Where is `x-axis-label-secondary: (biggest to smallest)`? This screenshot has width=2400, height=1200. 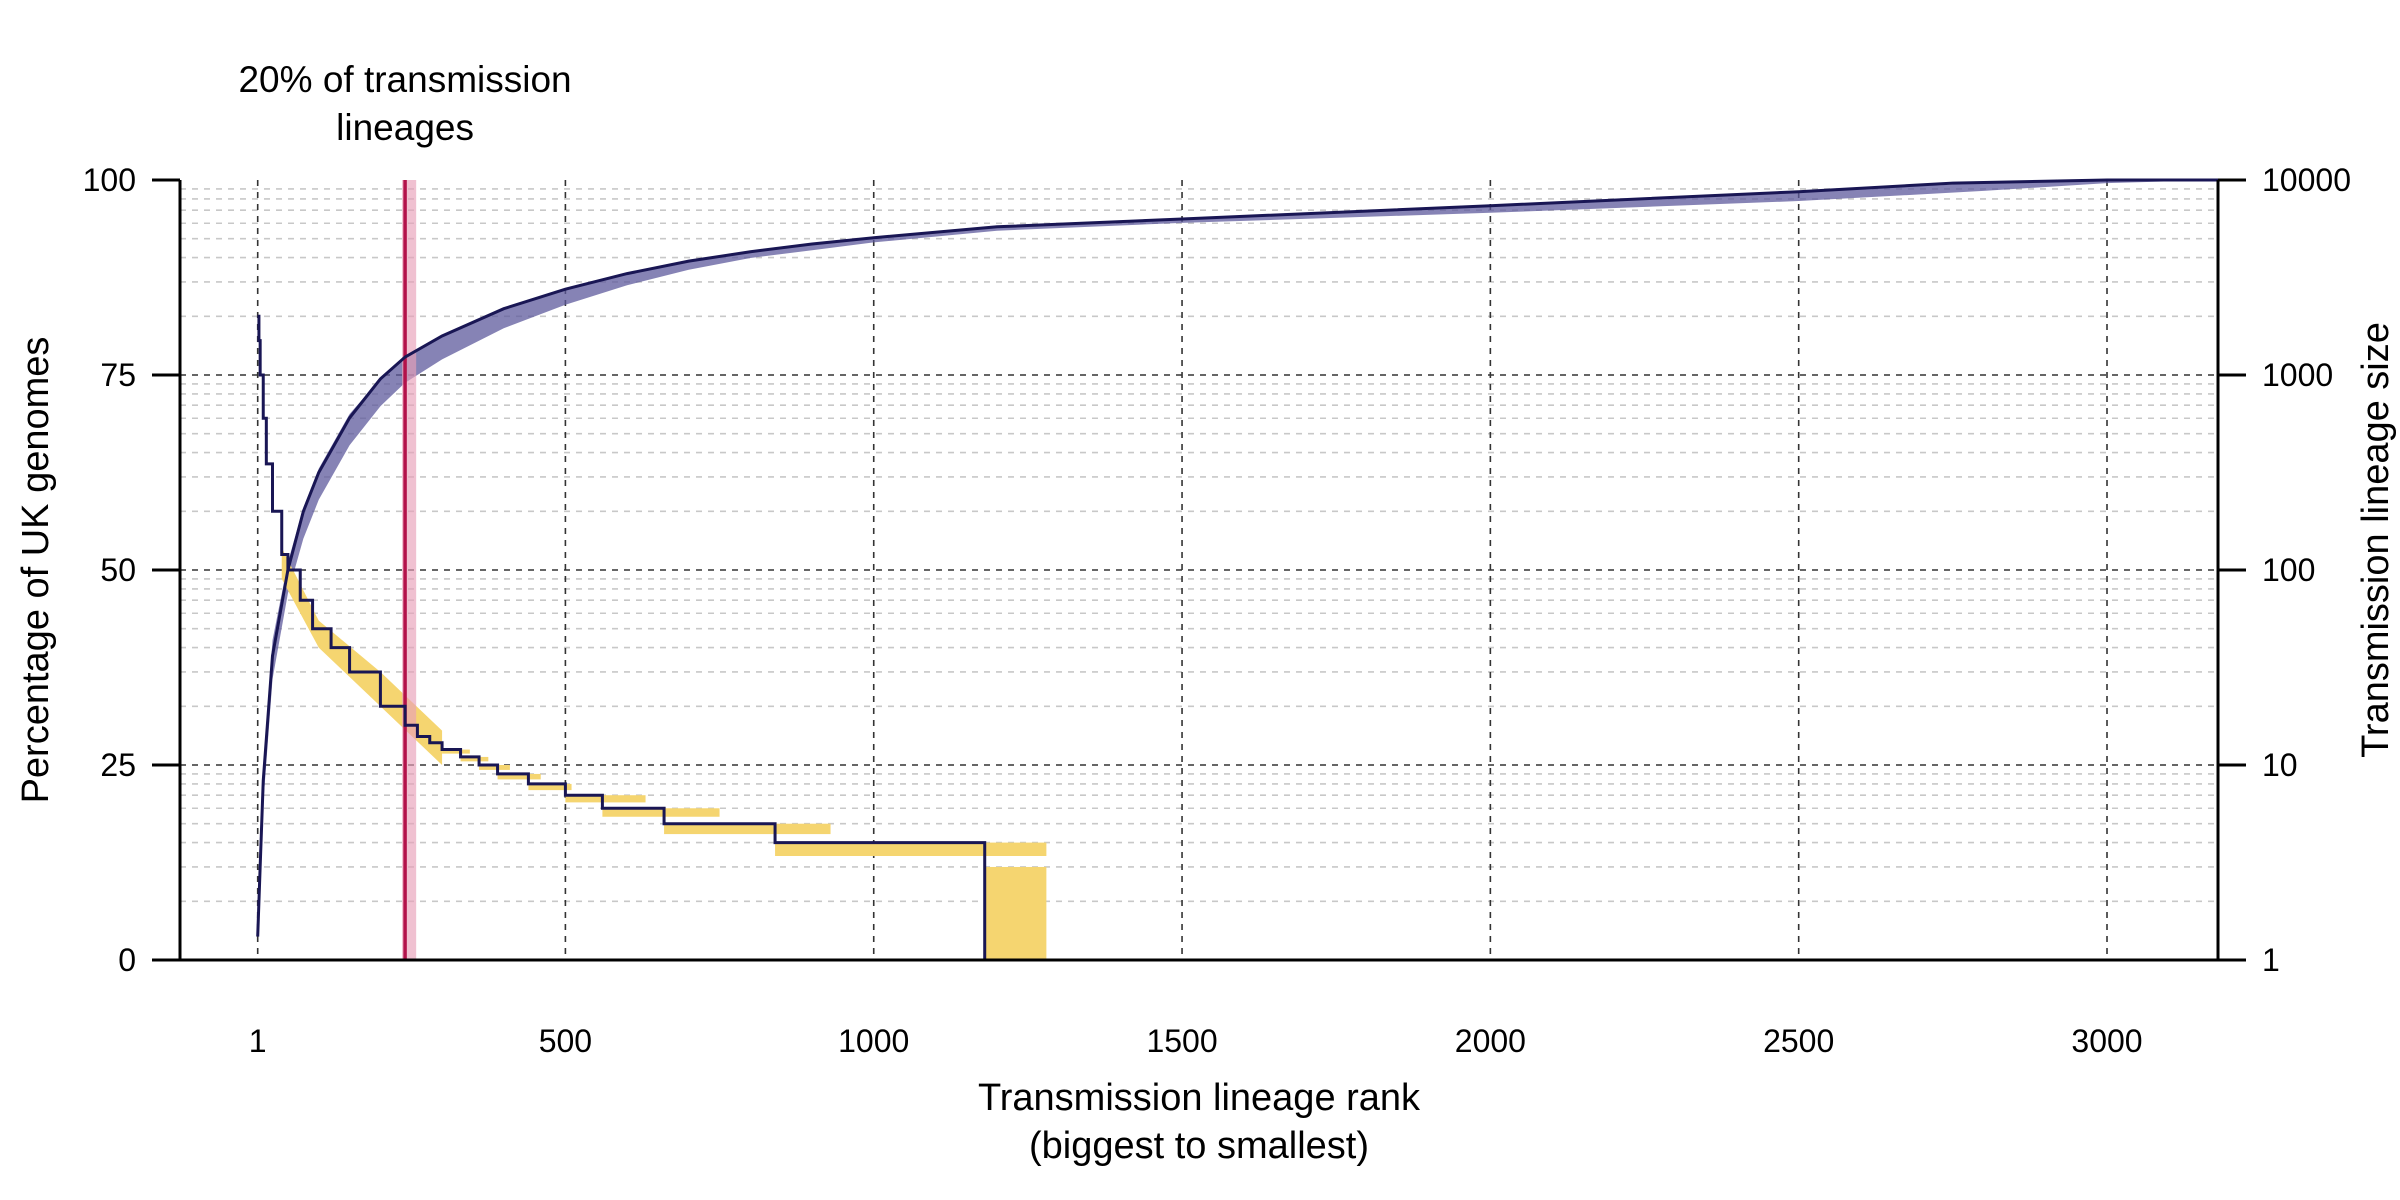 x-axis-label-secondary: (biggest to smallest) is located at coordinates (1199, 1146).